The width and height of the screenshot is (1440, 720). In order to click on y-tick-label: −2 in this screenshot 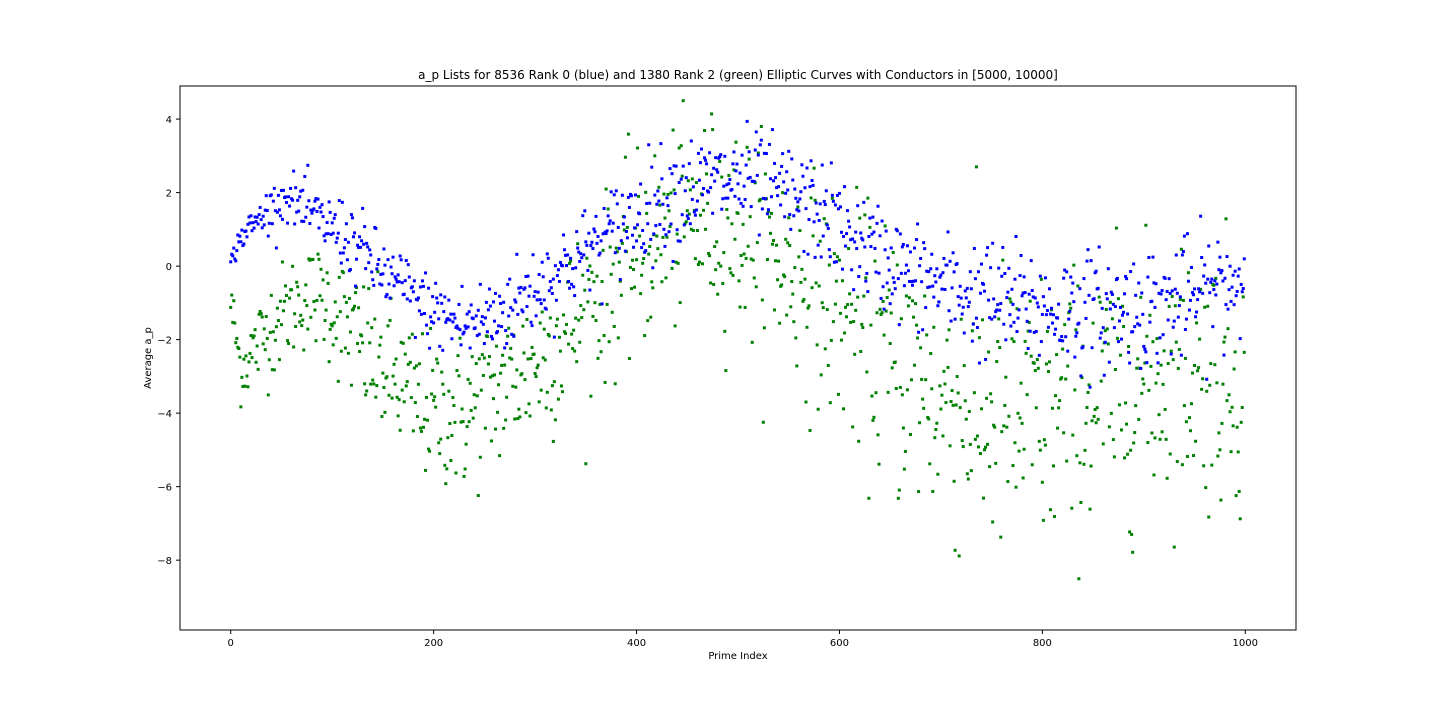, I will do `click(164, 341)`.